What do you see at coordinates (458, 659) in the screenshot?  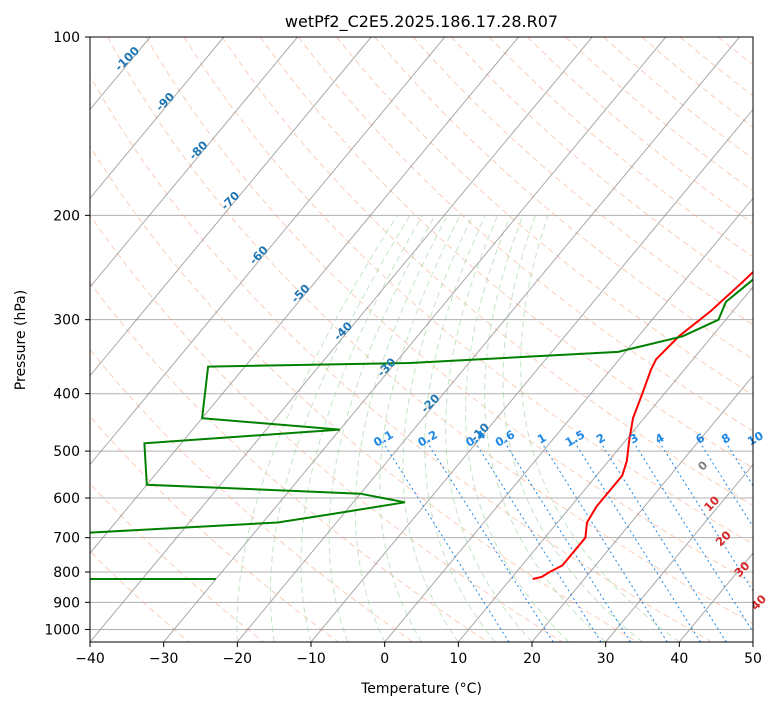 I see `x-tick-label: 10` at bounding box center [458, 659].